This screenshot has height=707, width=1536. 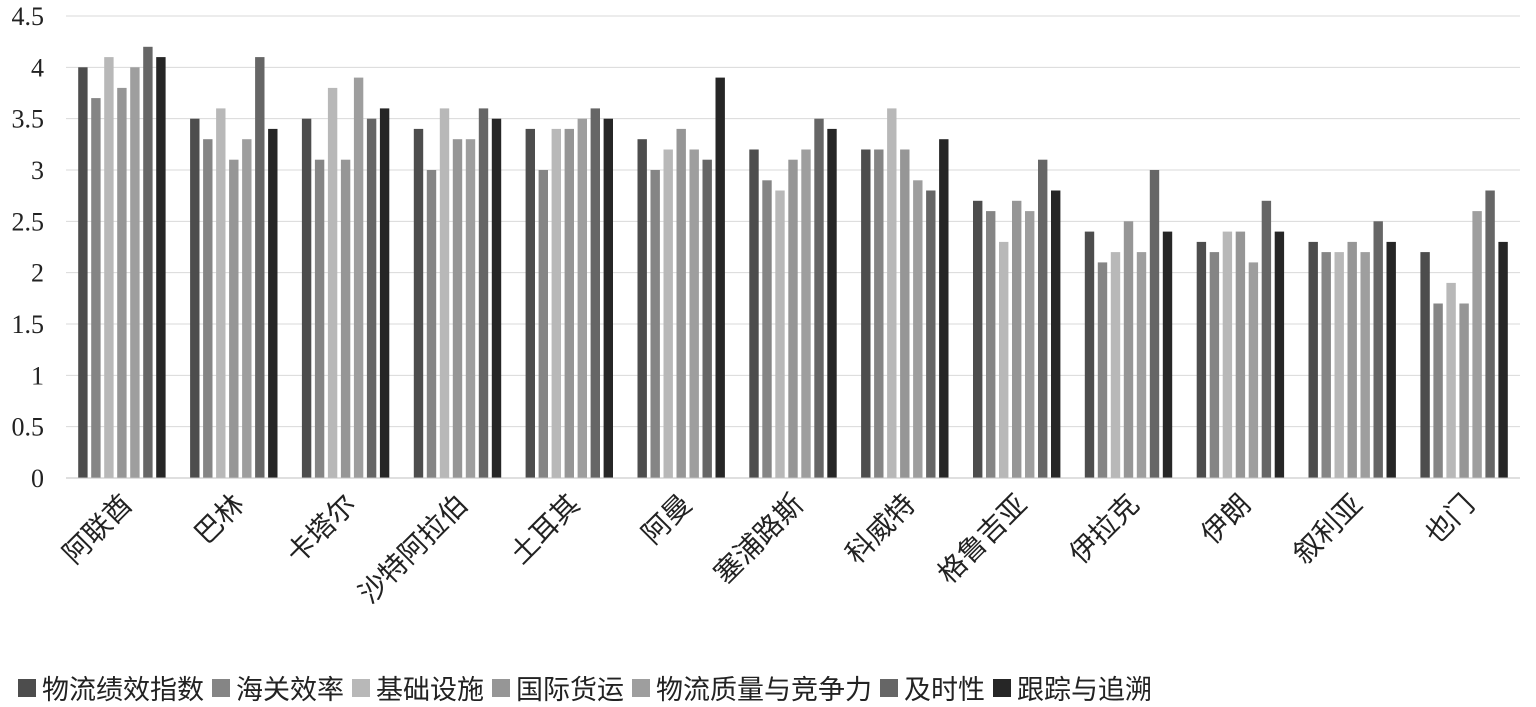 What do you see at coordinates (278, 687) in the screenshot?
I see `legend-item: 海关效率` at bounding box center [278, 687].